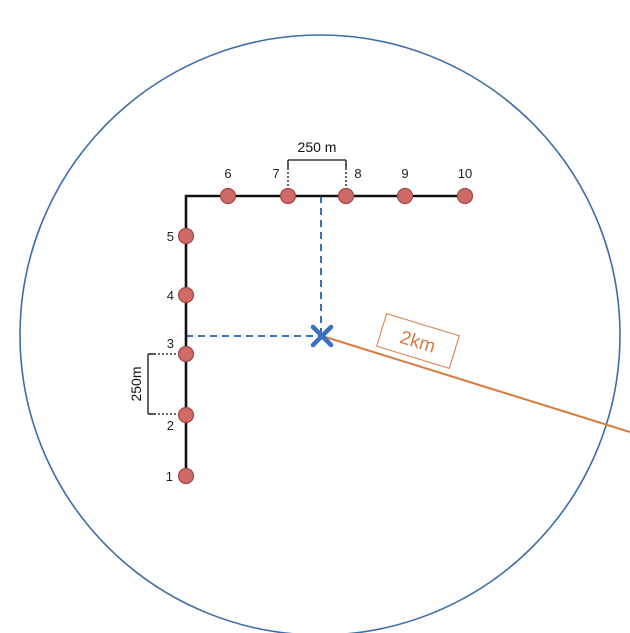  Describe the element at coordinates (136, 383) in the screenshot. I see `left-spacing-label: 250m` at that location.